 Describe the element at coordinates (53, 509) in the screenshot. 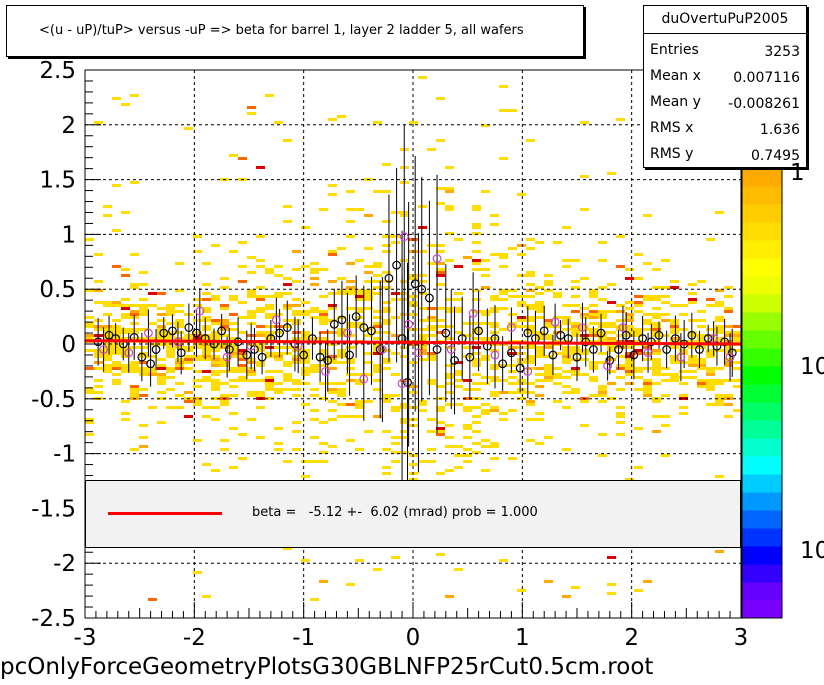

I see `y-tick-label: -1.5` at that location.